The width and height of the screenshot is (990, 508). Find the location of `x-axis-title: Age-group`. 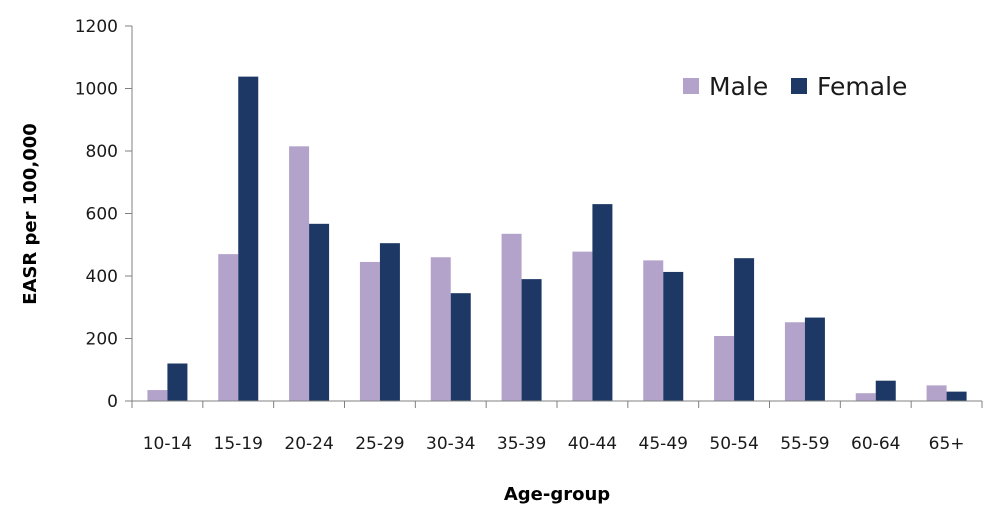

x-axis-title: Age-group is located at coordinates (557, 494).